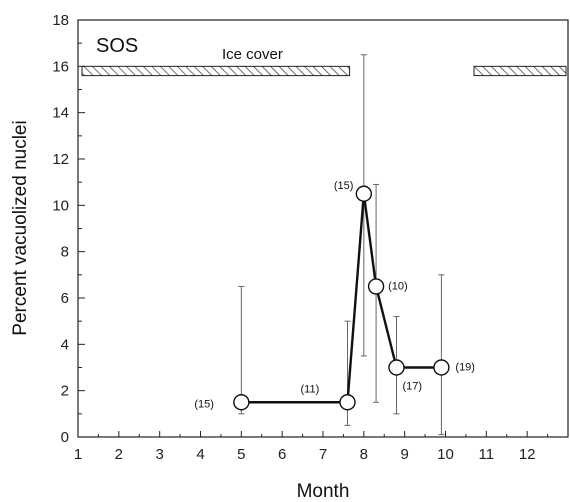 This screenshot has width=570, height=502. I want to click on sample-size-label: (11), so click(310, 389).